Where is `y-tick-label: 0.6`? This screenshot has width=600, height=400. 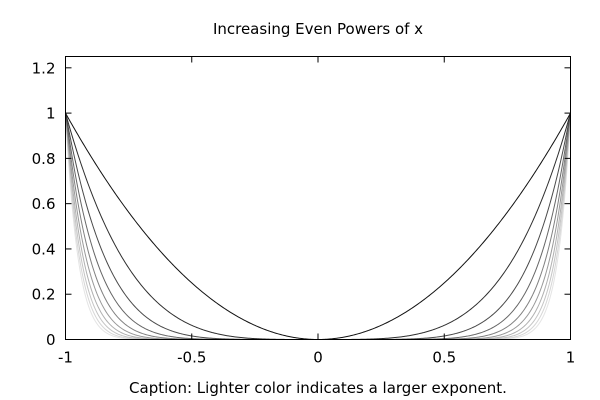 y-tick-label: 0.6 is located at coordinates (44, 204).